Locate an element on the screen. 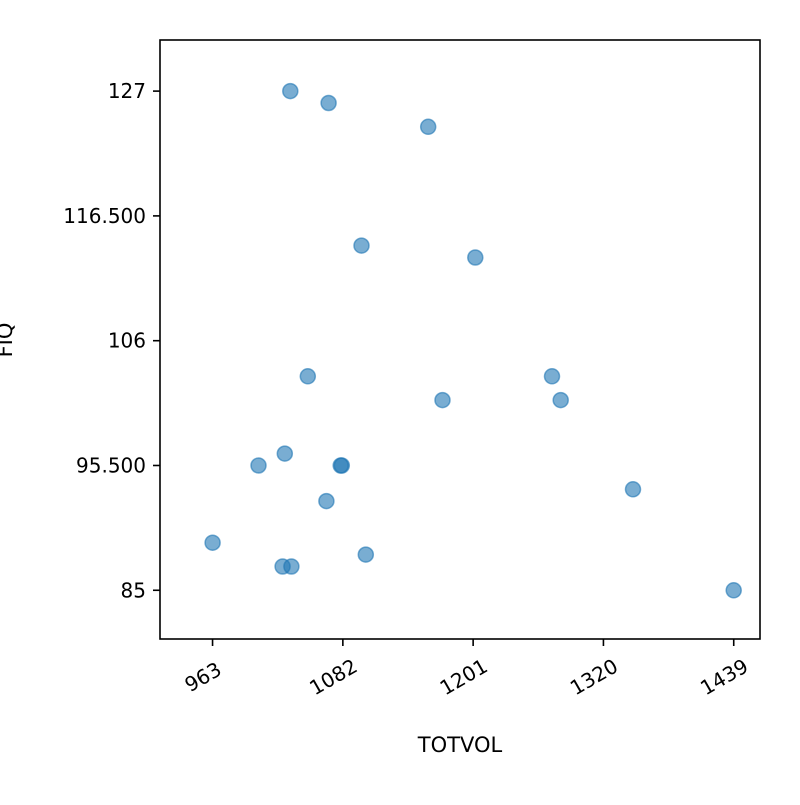 The image size is (800, 805). y-axis-label: FIQ is located at coordinates (8, 340).